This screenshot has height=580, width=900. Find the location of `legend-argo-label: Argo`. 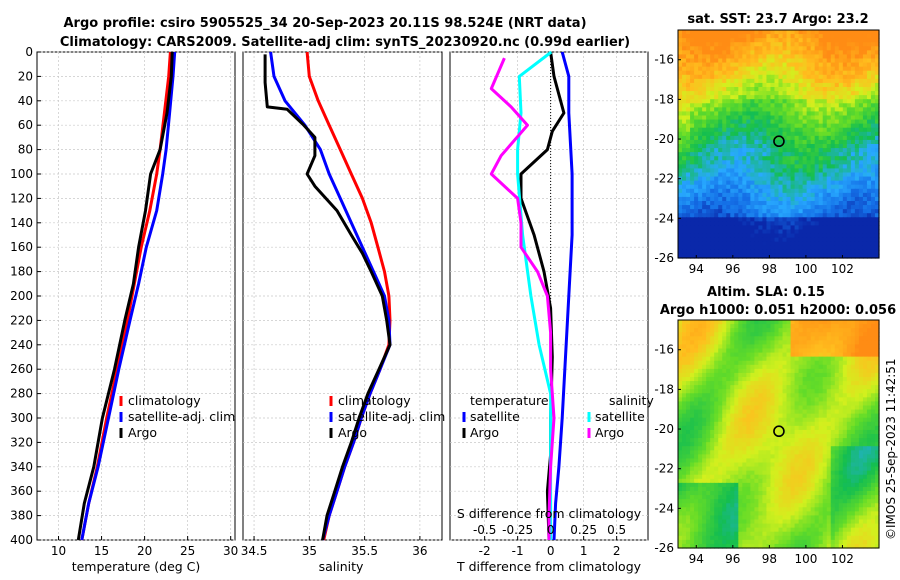

legend-argo-label: Argo is located at coordinates (352, 432).